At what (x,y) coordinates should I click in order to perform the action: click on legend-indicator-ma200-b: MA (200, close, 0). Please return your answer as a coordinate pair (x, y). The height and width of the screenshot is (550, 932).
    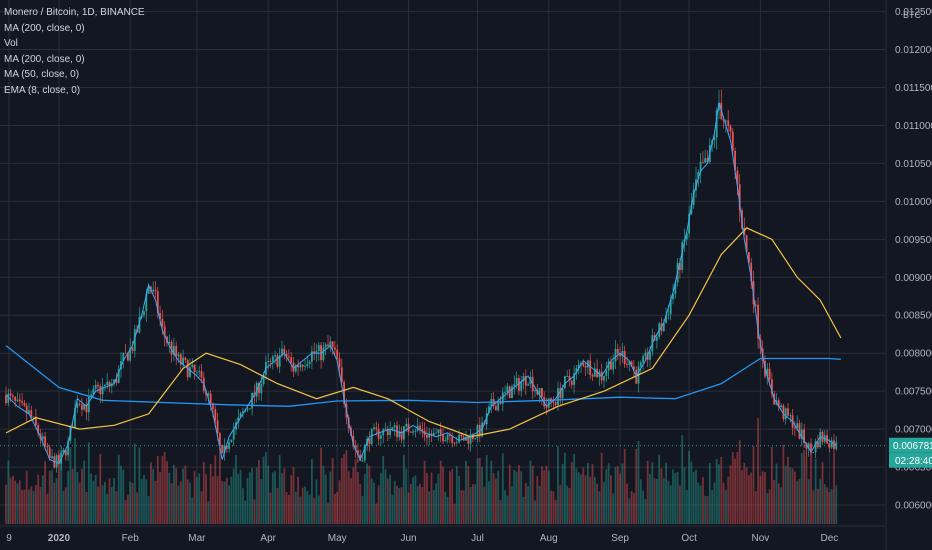
    Looking at the image, I should click on (44, 59).